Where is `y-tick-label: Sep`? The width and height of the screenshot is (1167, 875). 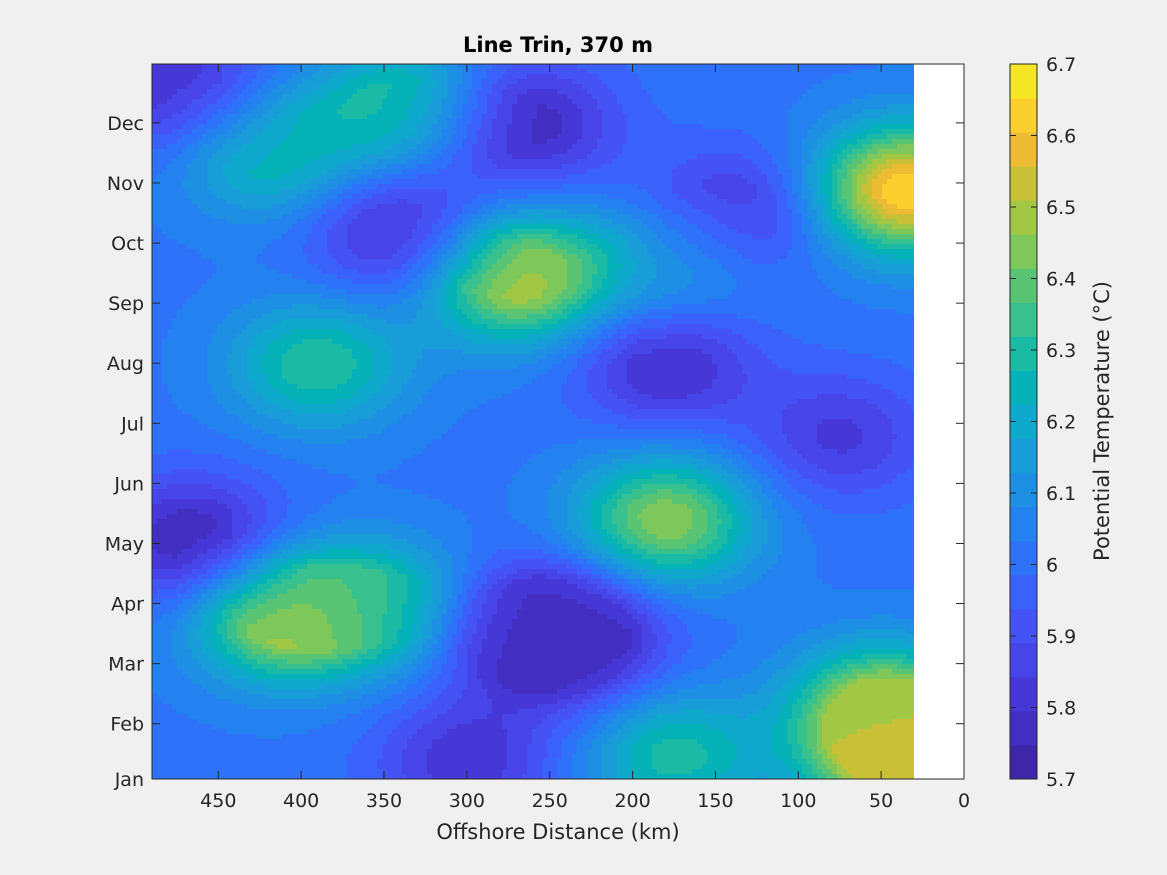 y-tick-label: Sep is located at coordinates (126, 304).